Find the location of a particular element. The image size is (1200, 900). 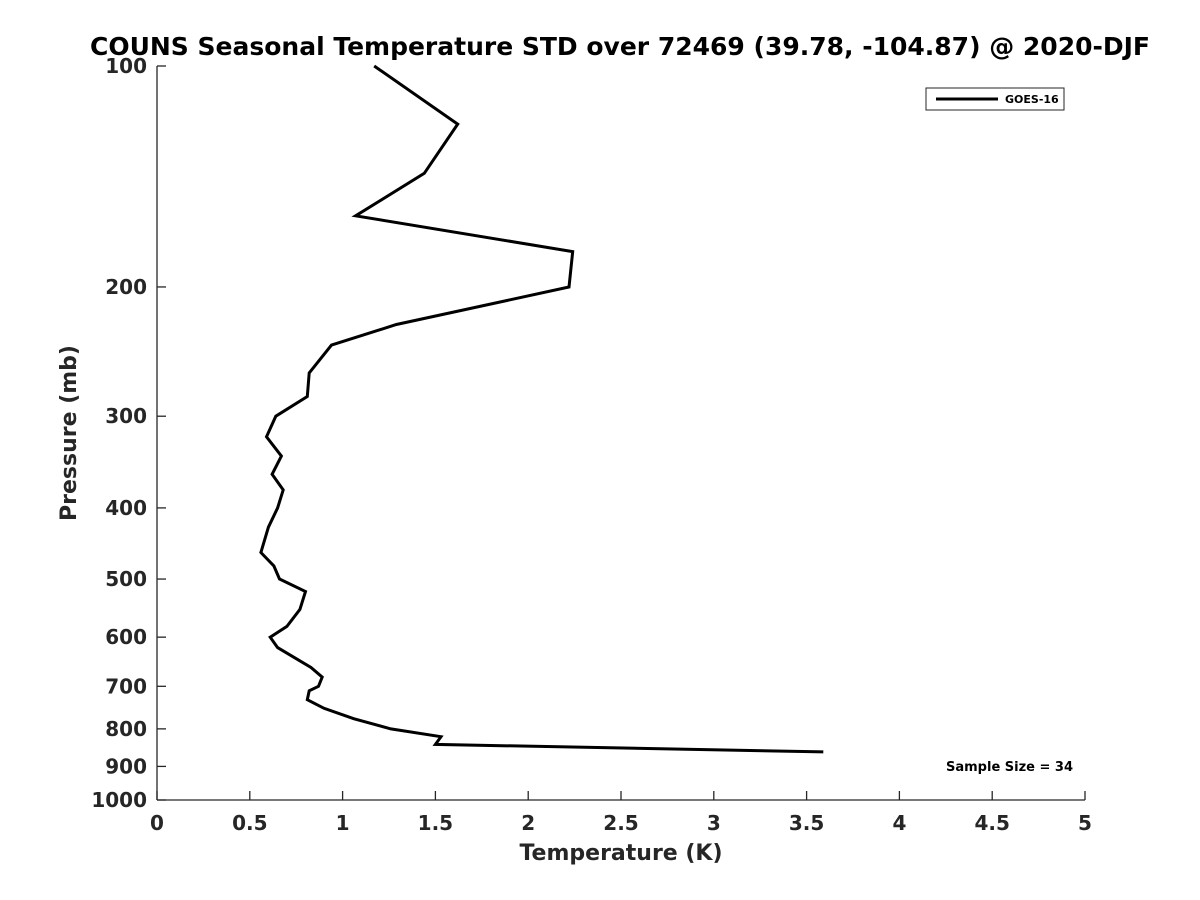

y-tick-label: 900 is located at coordinates (126, 766).